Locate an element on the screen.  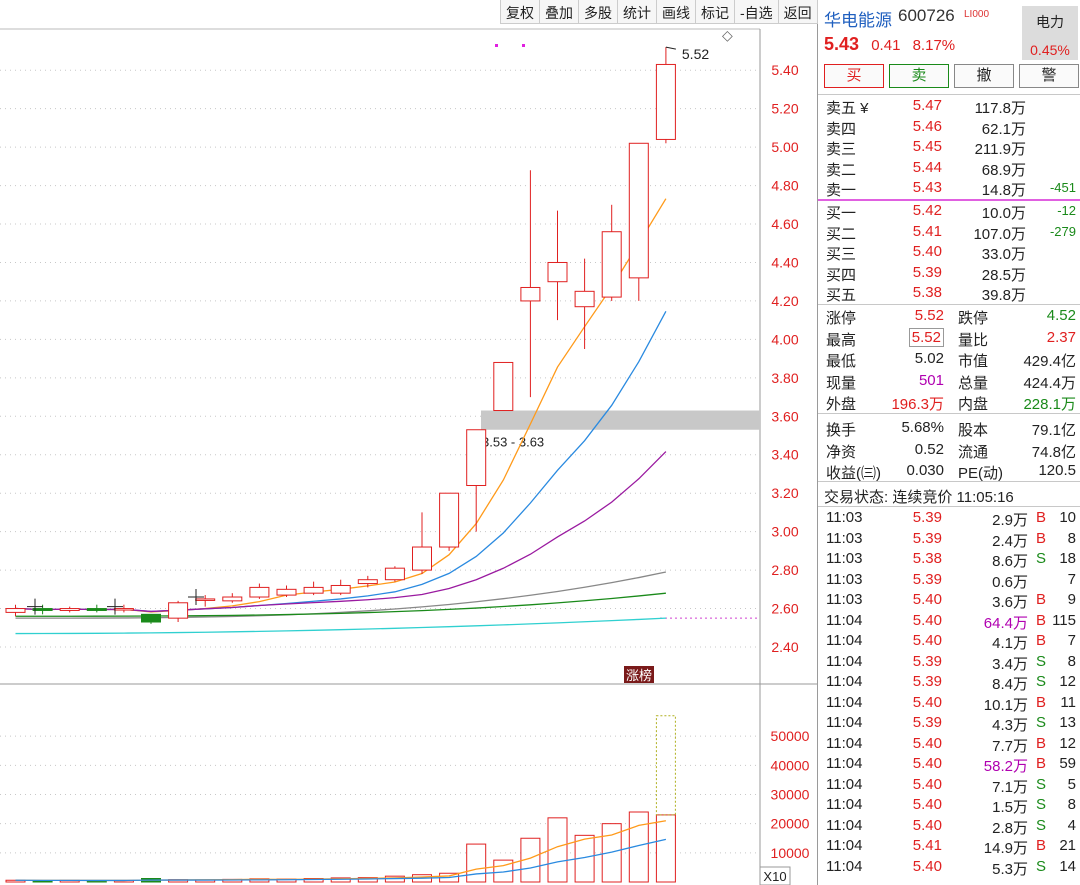
ma60-line is located at coordinates (340, 604).